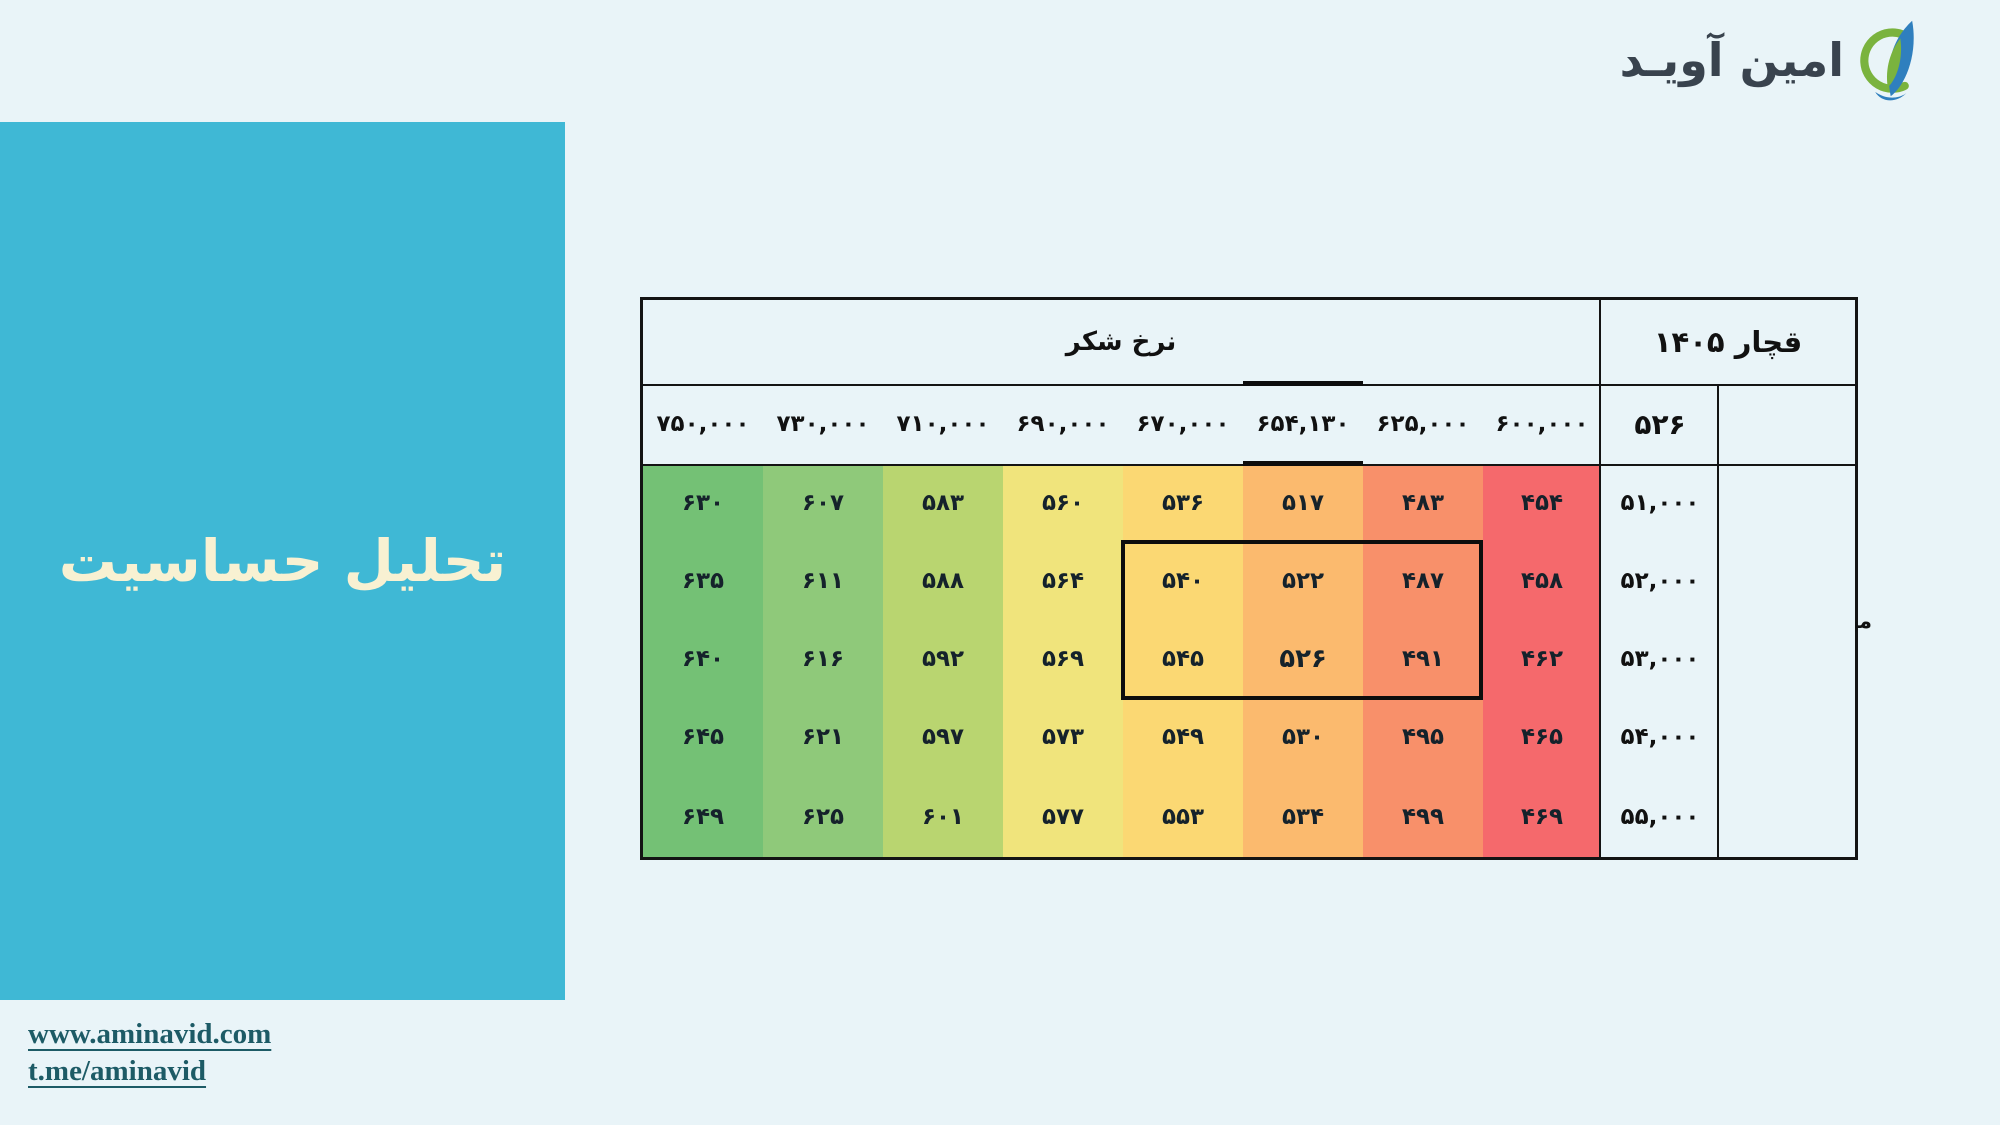  I want to click on heatmap-cell: ۴۶۵, so click(1542, 737).